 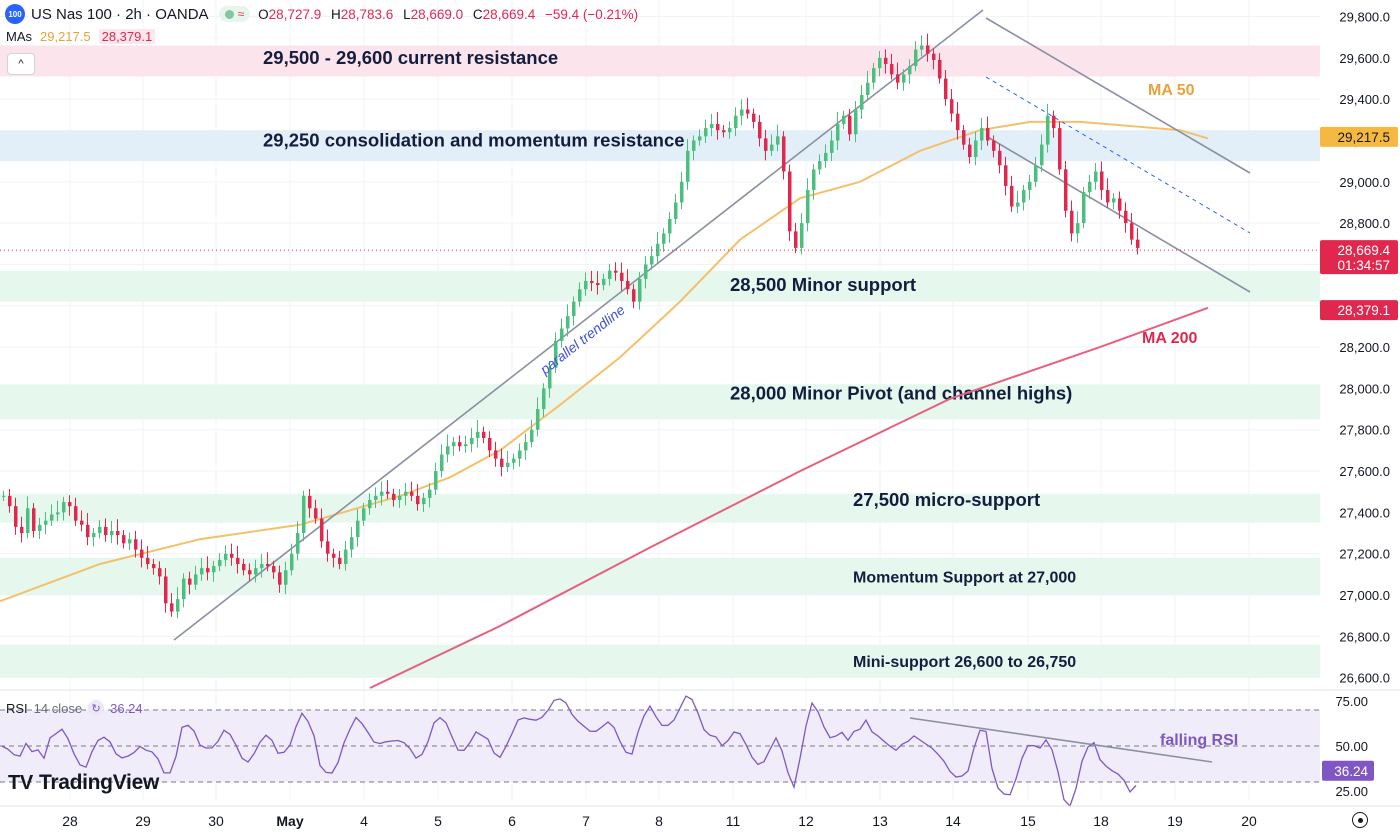 I want to click on zone-label: 28,000 Minor Pivot (and channel highs), so click(x=901, y=393).